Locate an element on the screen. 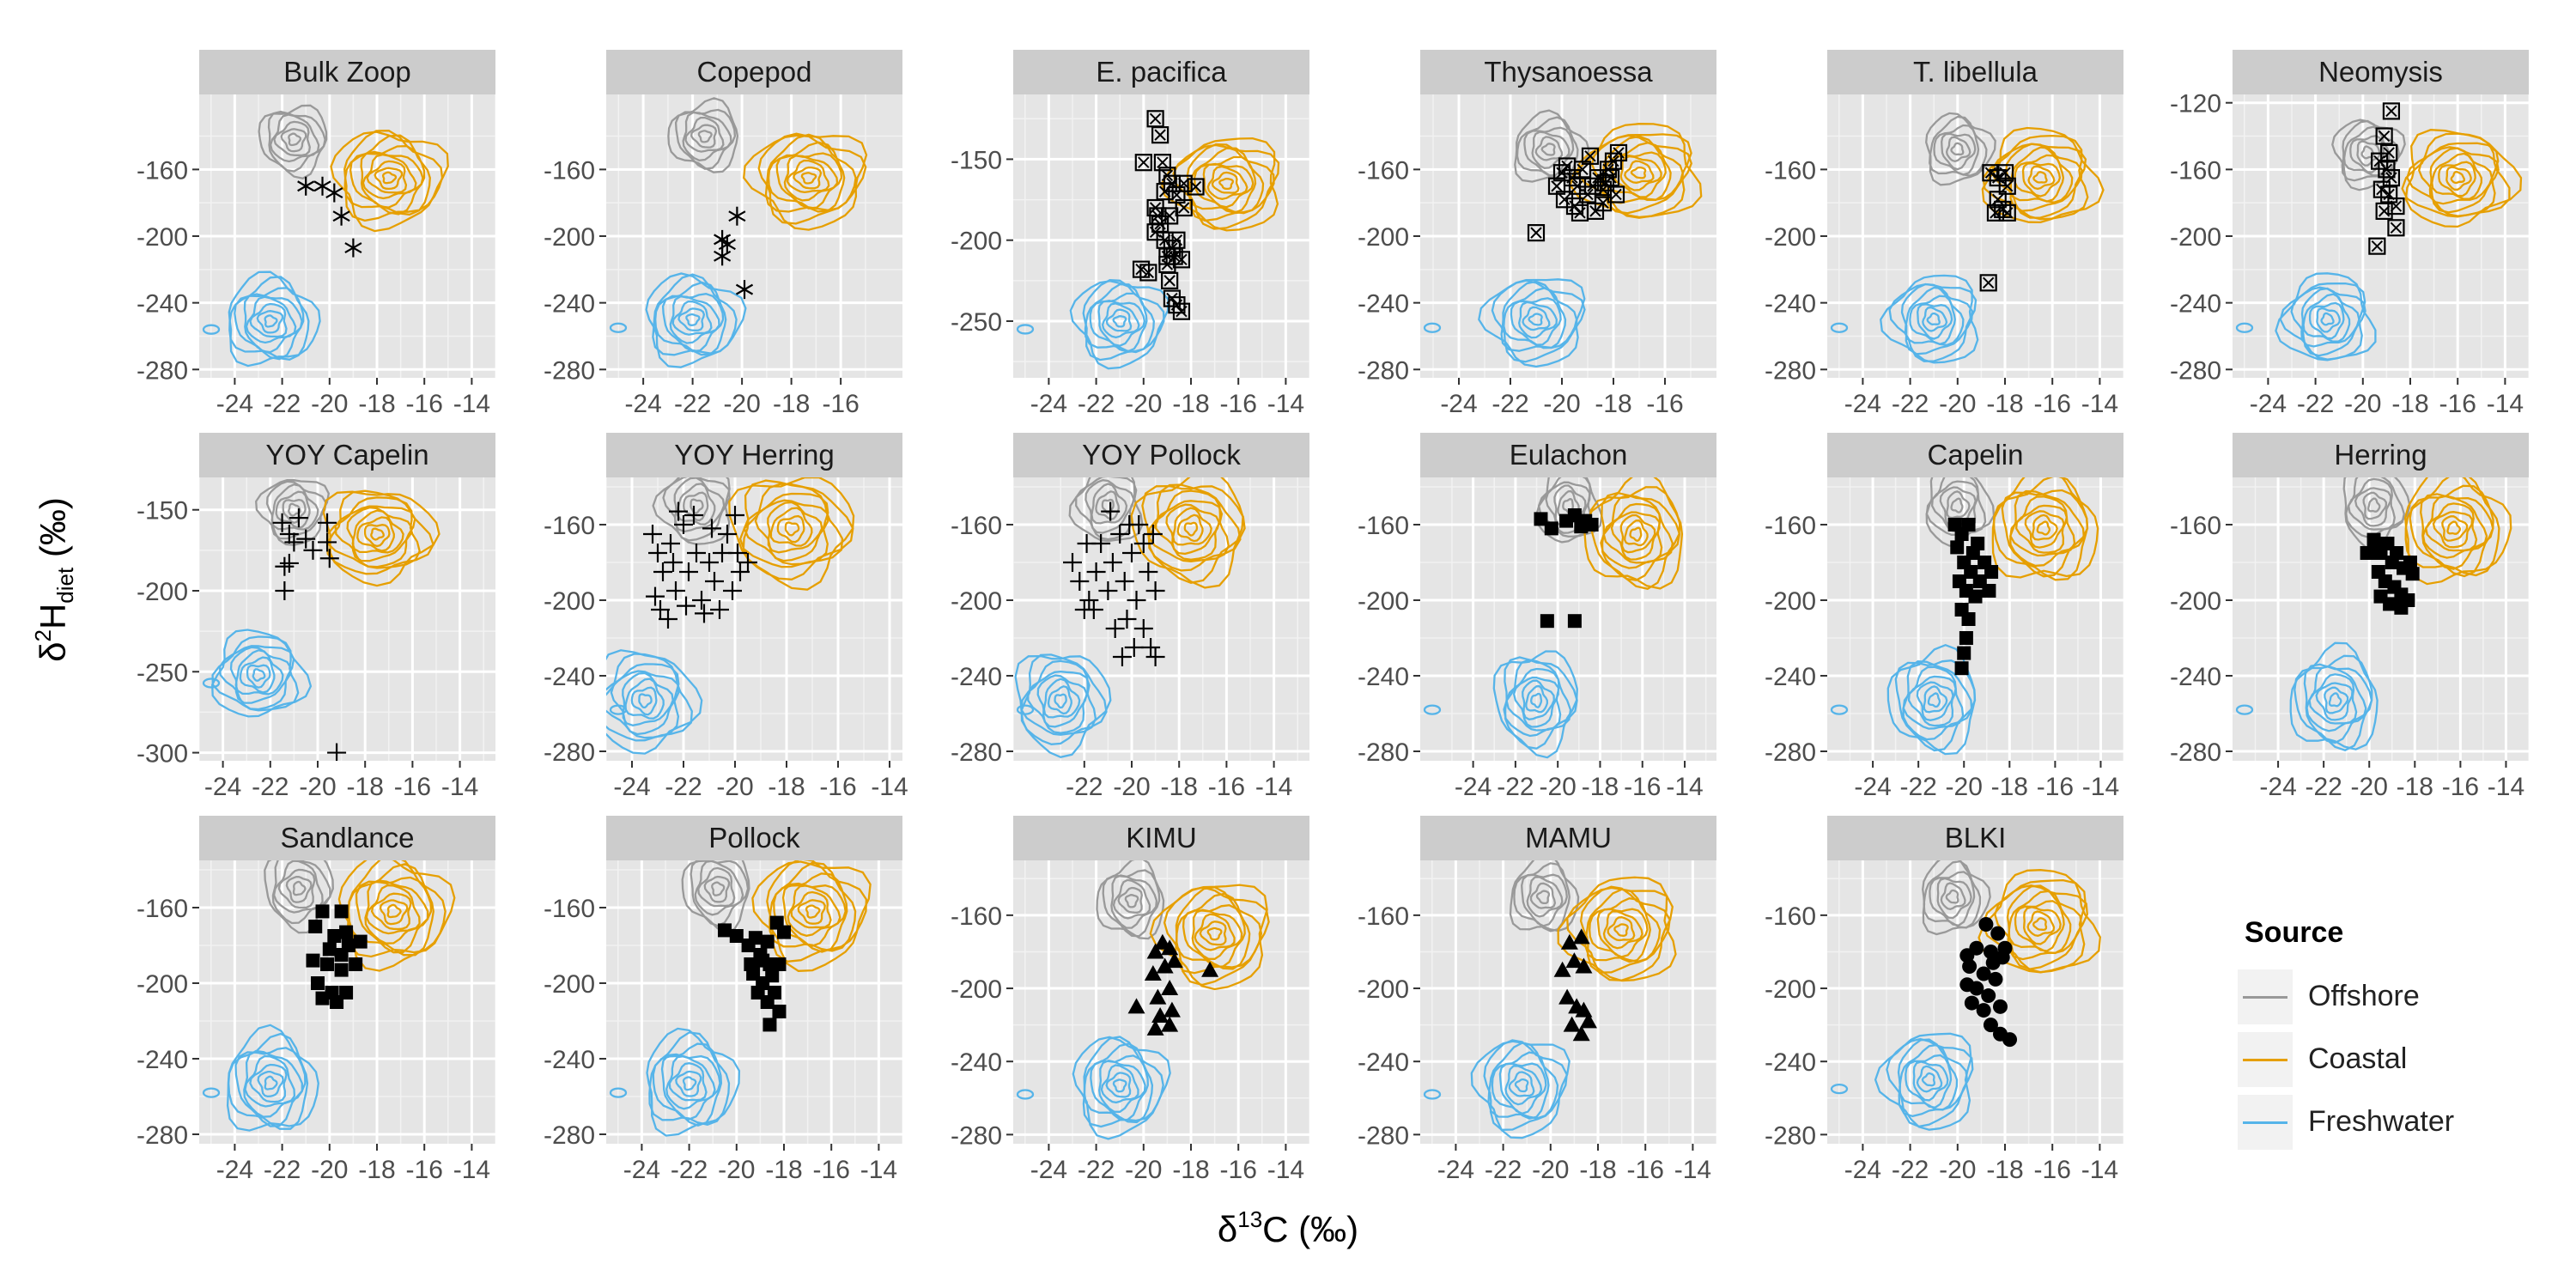  y-tick-label: -200 is located at coordinates (2195, 238).